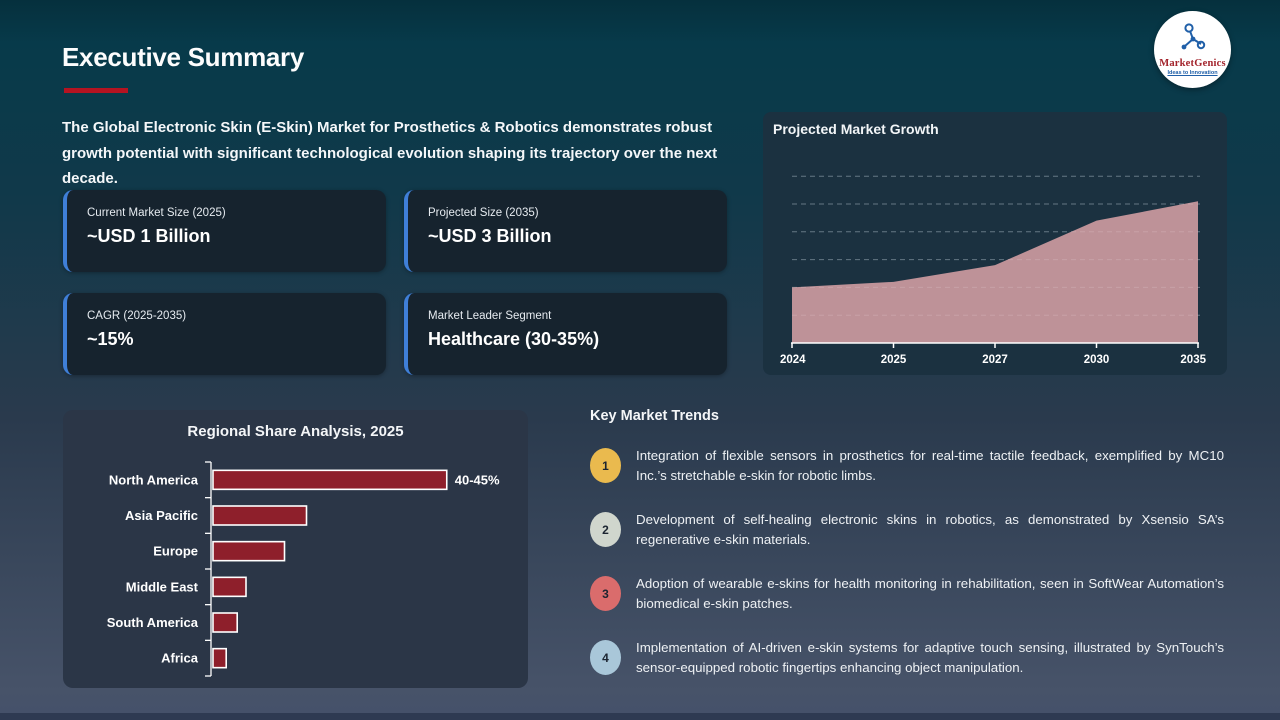 The width and height of the screenshot is (1280, 720). I want to click on stat-card-projected-size: Projected Size (2035) ~USD 3 Billion, so click(565, 231).